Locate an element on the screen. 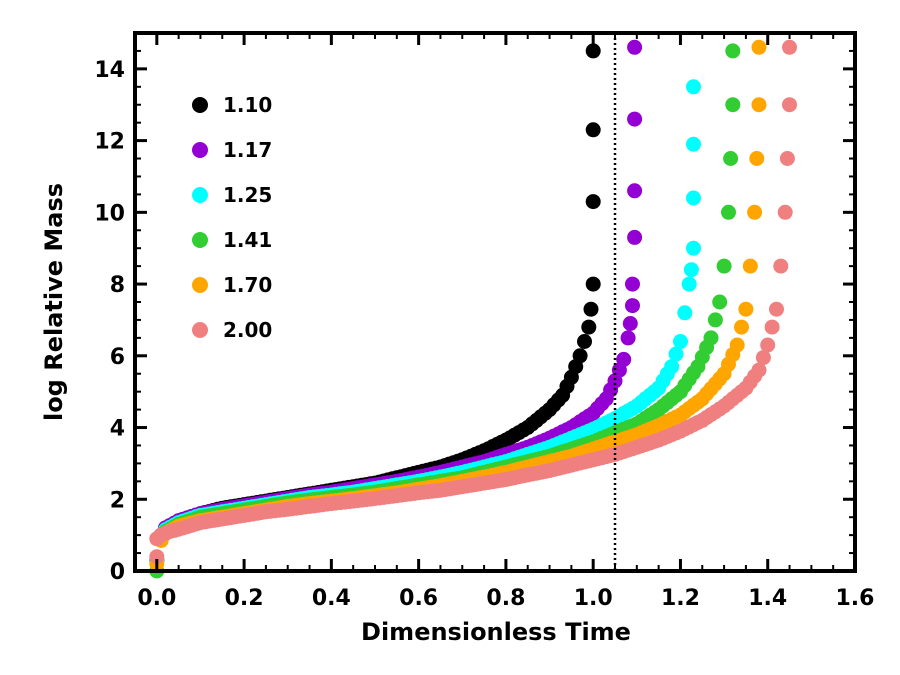 The image size is (900, 675). legend-item-2.00: 2.00 is located at coordinates (232, 330).